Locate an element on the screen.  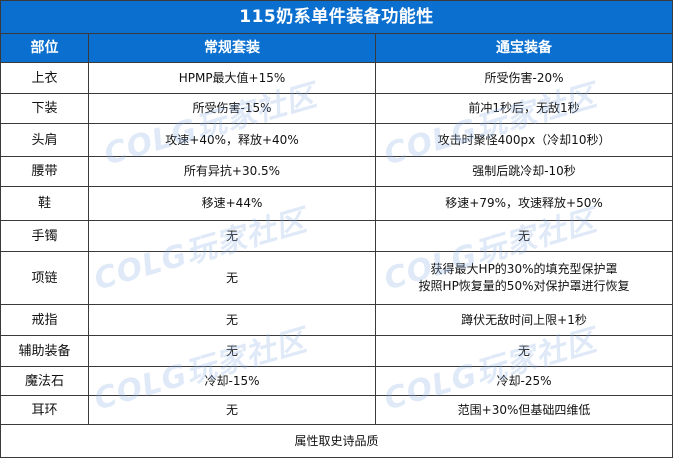
footer-row: 属性取史诗品质 is located at coordinates (336, 441).